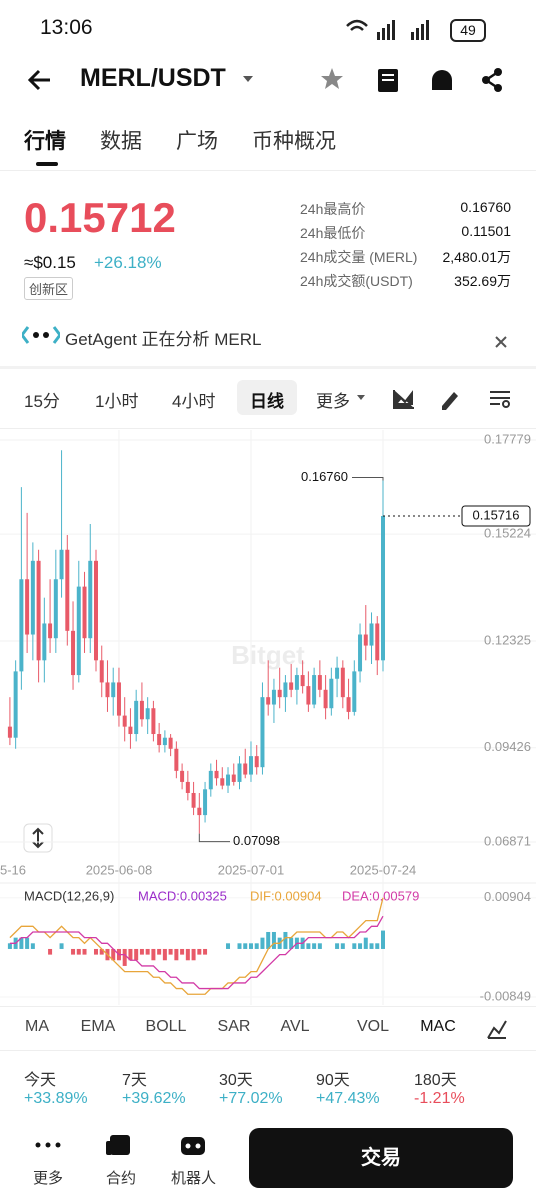  I want to click on pair-title: MERL/USDT, so click(153, 78).